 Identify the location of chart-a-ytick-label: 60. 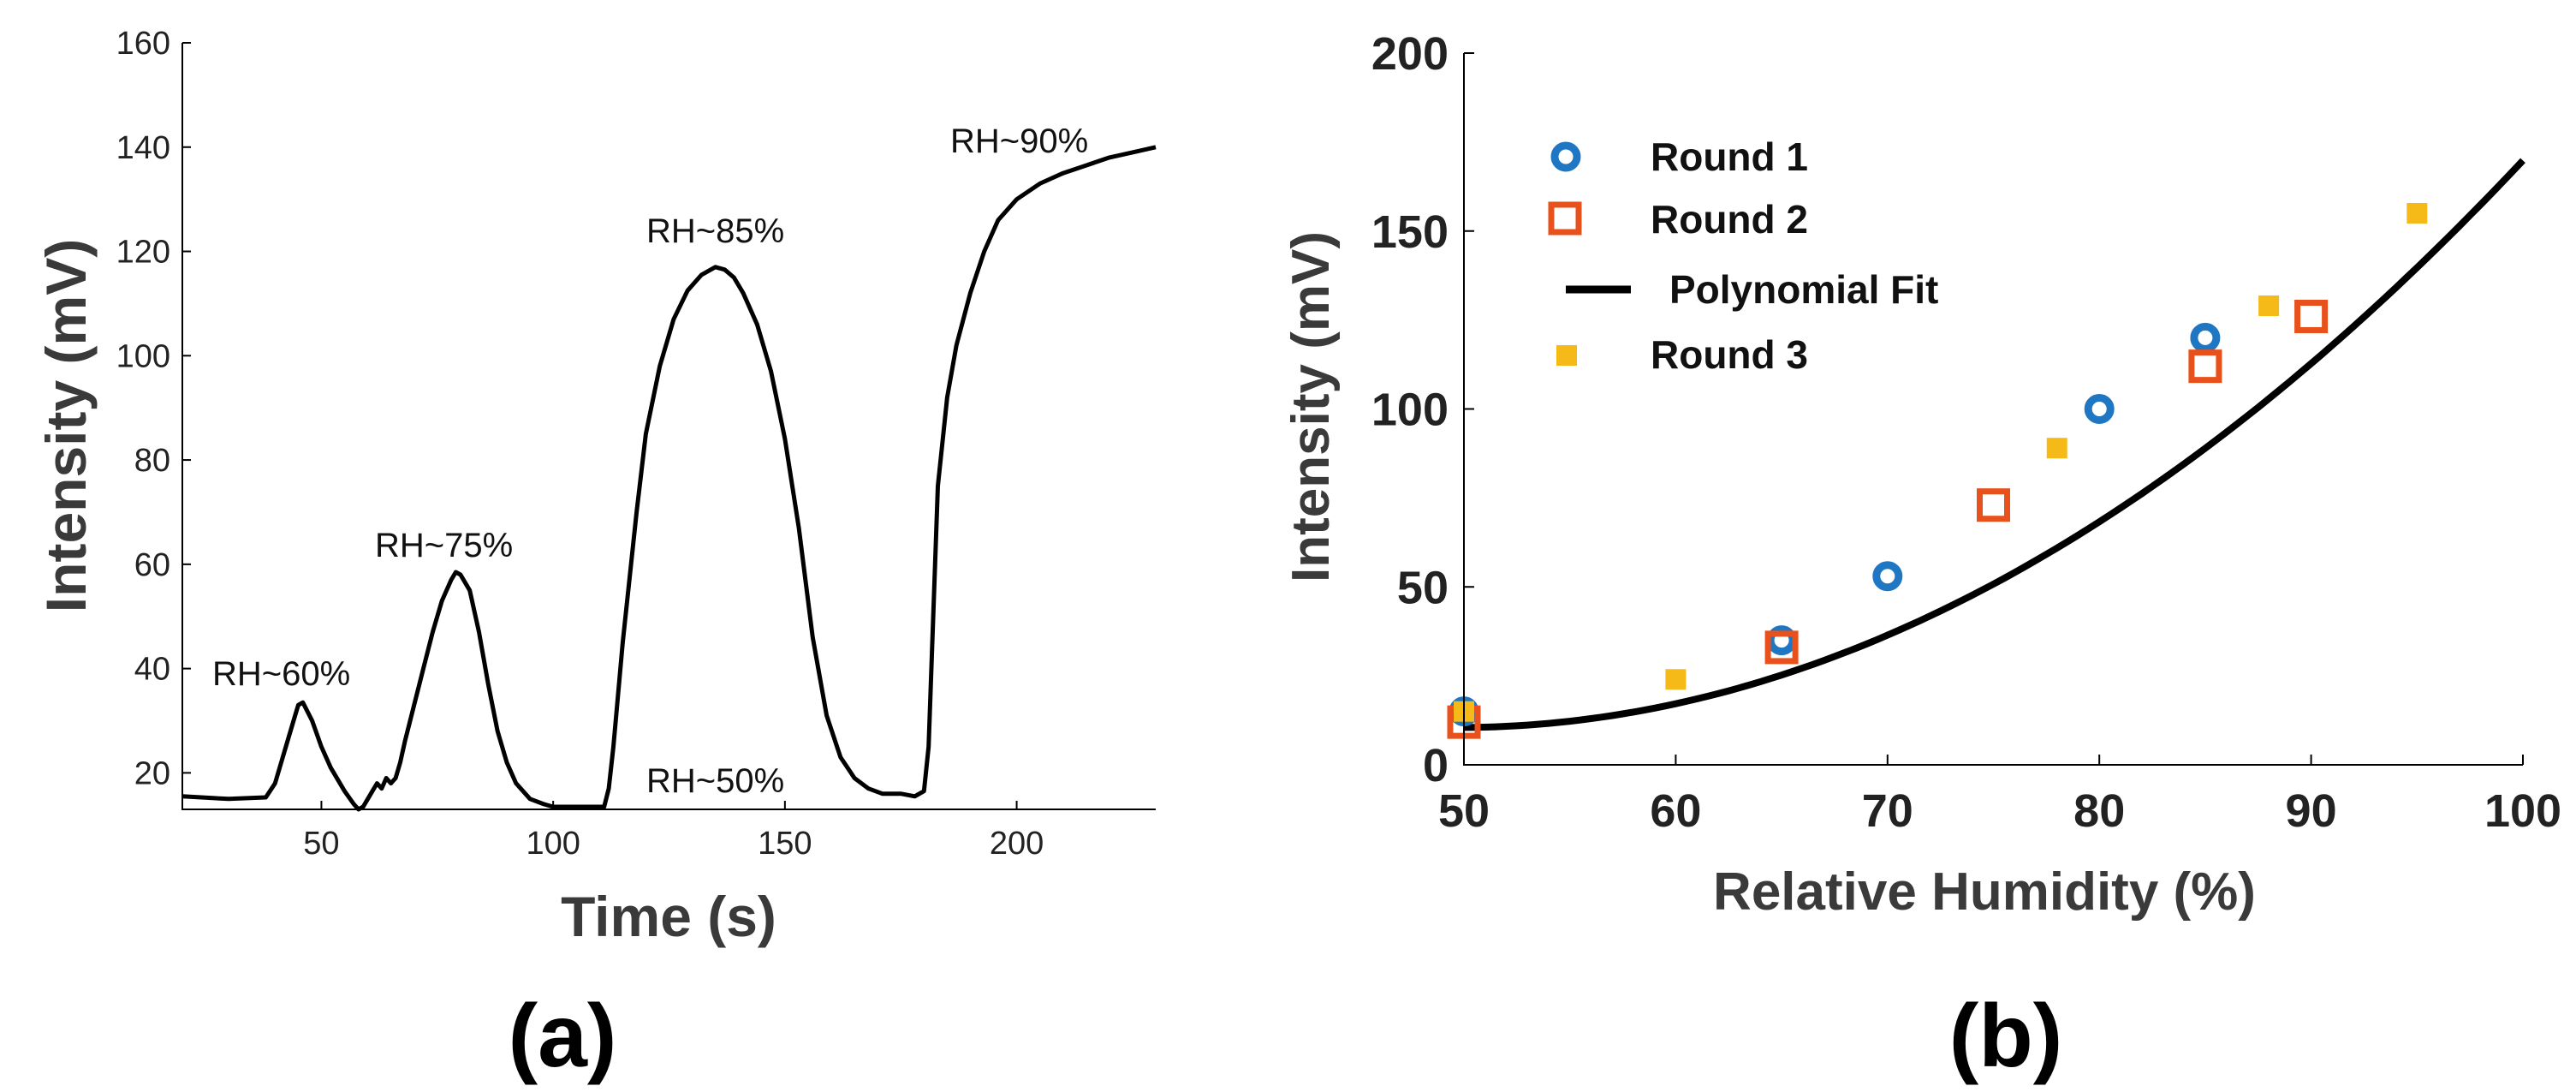
(152, 565).